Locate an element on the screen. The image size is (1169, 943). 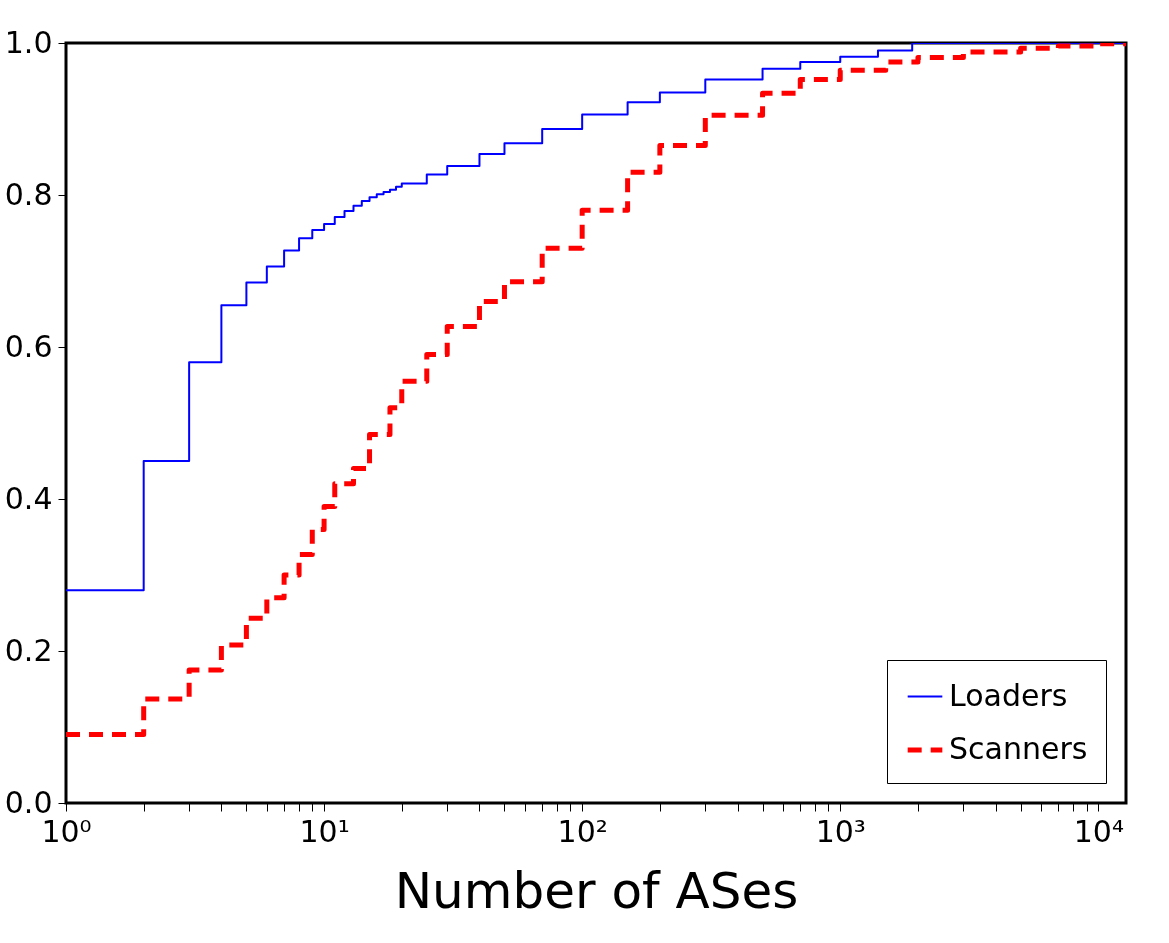
legend-label: Scanners is located at coordinates (1018, 748).